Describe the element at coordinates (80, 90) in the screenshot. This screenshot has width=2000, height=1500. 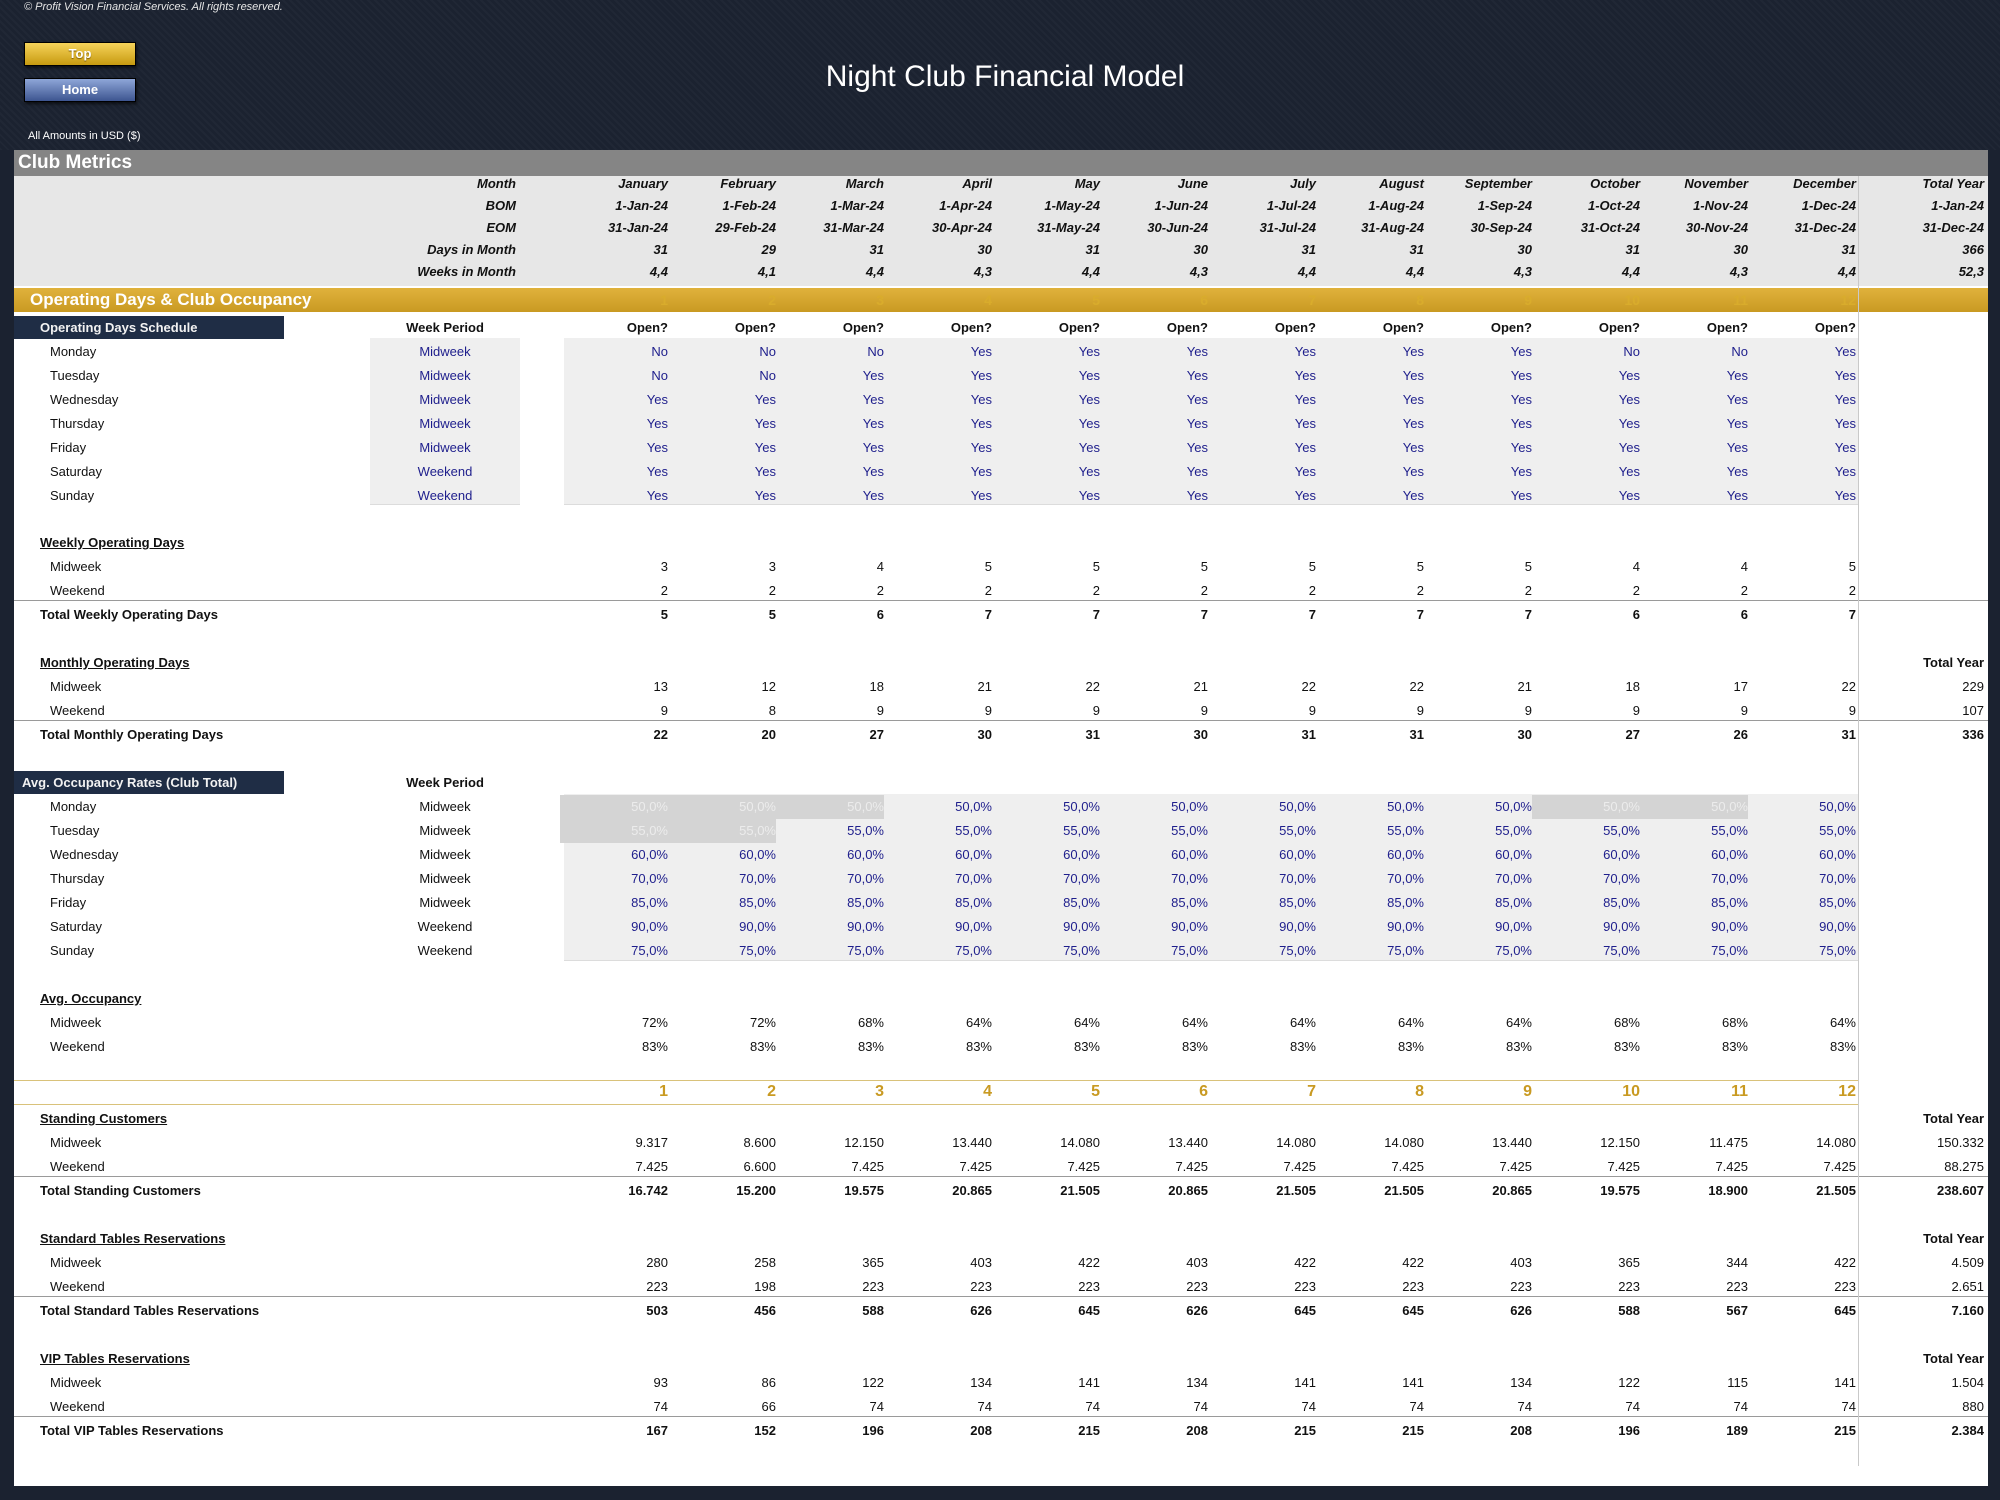
I see `home-button: Home` at that location.